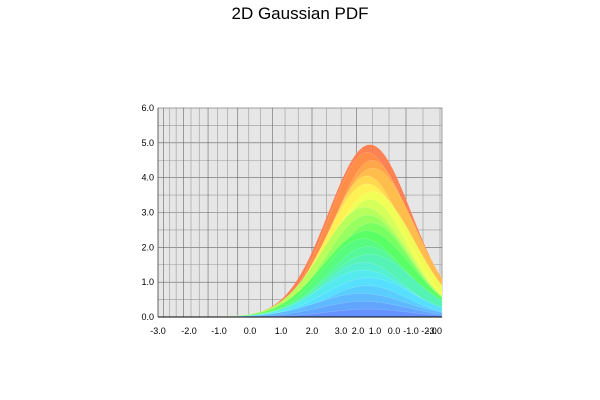 The height and width of the screenshot is (400, 600). Describe the element at coordinates (341, 331) in the screenshot. I see `x-tick-label-left: 3.0` at that location.